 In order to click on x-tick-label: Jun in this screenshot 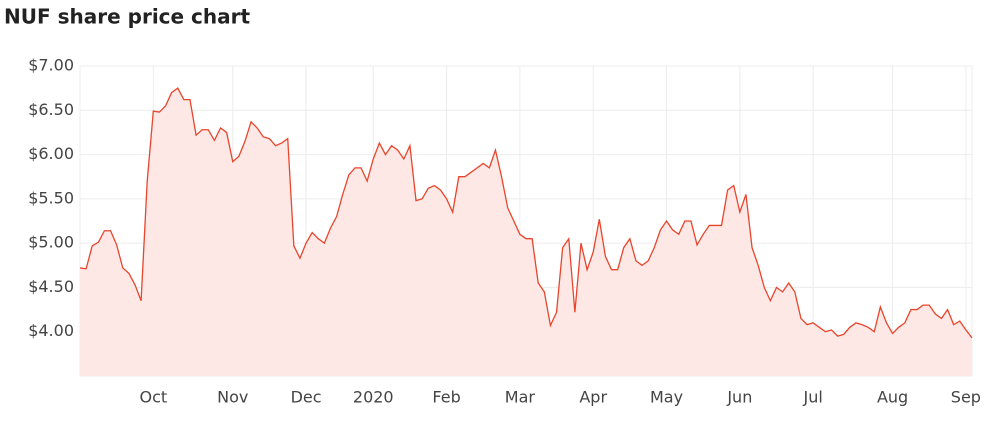, I will do `click(739, 397)`.